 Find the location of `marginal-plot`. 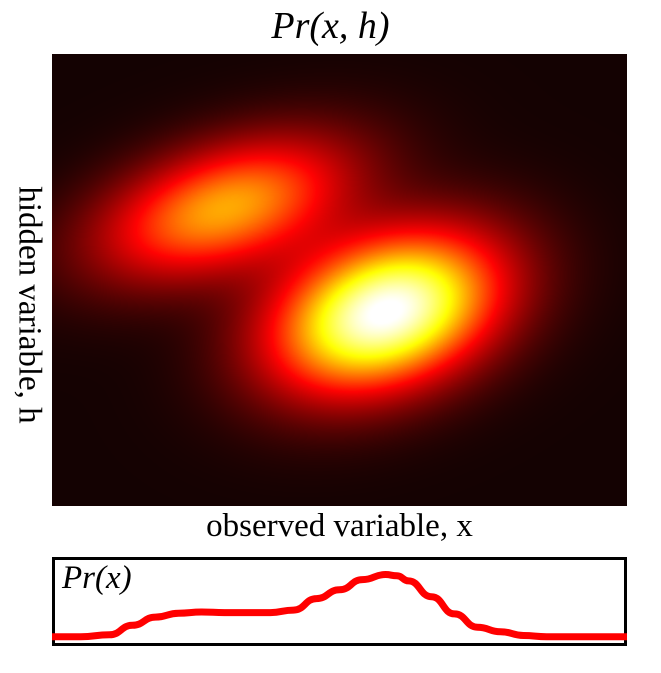

marginal-plot is located at coordinates (339, 601).